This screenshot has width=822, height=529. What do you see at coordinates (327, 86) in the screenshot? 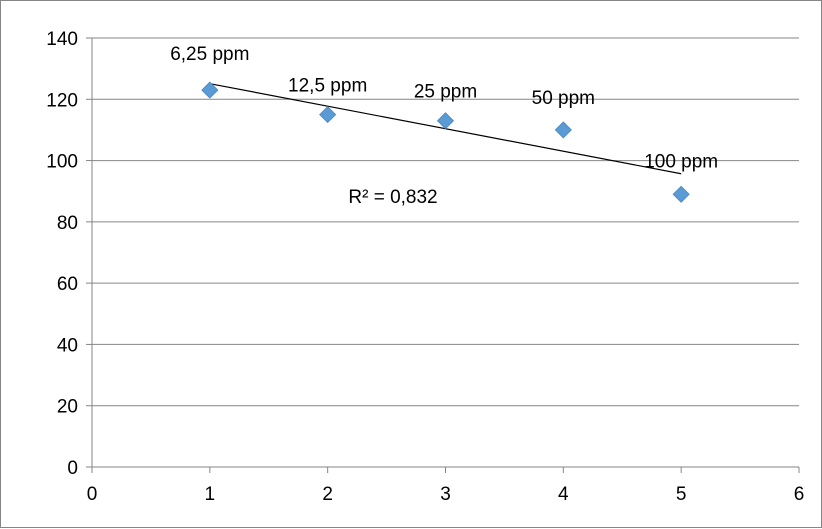
I see `data-label-2: 12,5 ppm` at bounding box center [327, 86].